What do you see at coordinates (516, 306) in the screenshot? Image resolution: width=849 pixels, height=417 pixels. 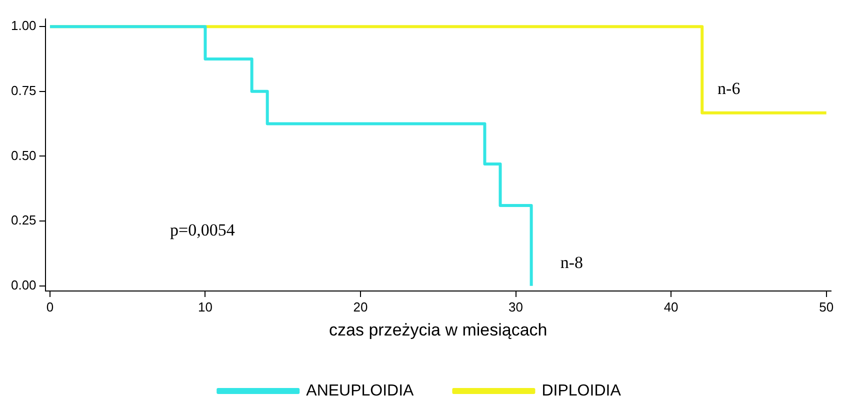 I see `x-tick-label: 30` at bounding box center [516, 306].